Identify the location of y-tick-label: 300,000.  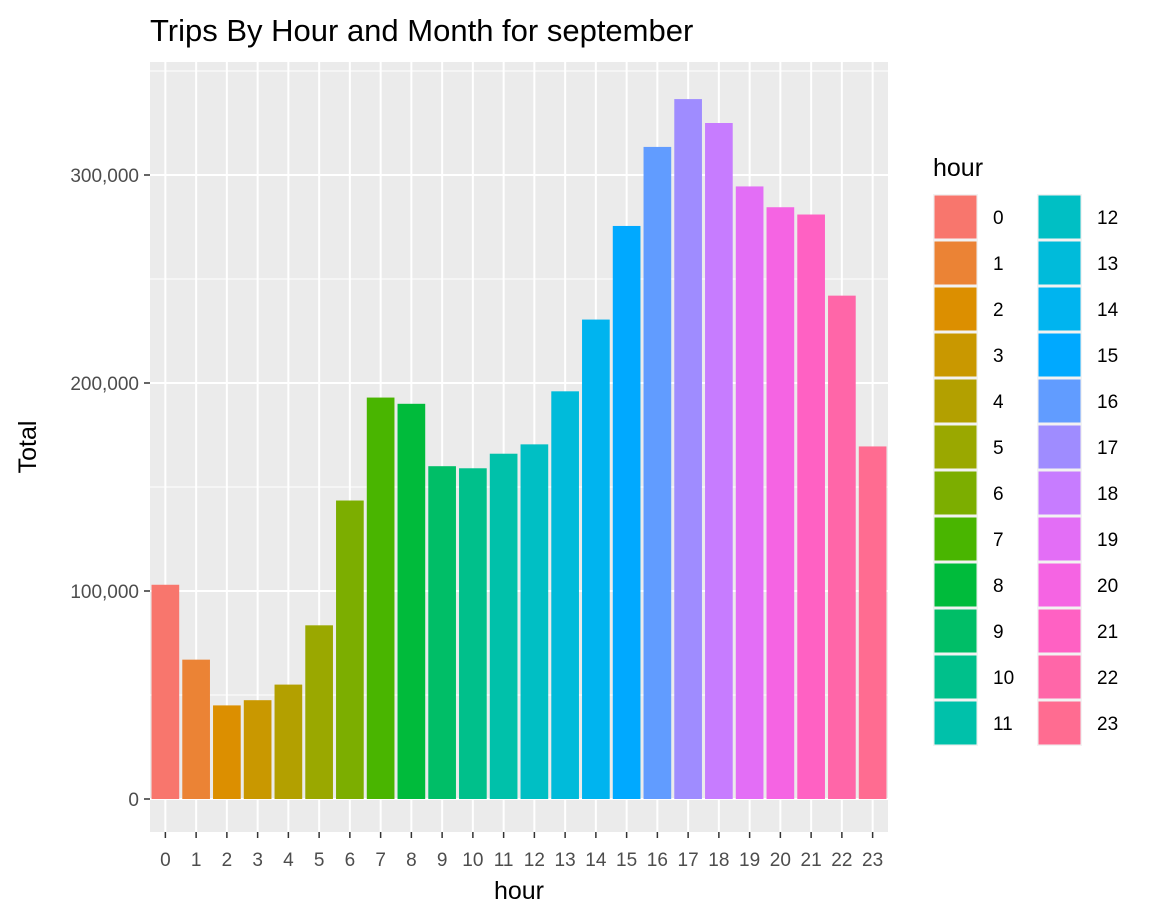
(104, 176).